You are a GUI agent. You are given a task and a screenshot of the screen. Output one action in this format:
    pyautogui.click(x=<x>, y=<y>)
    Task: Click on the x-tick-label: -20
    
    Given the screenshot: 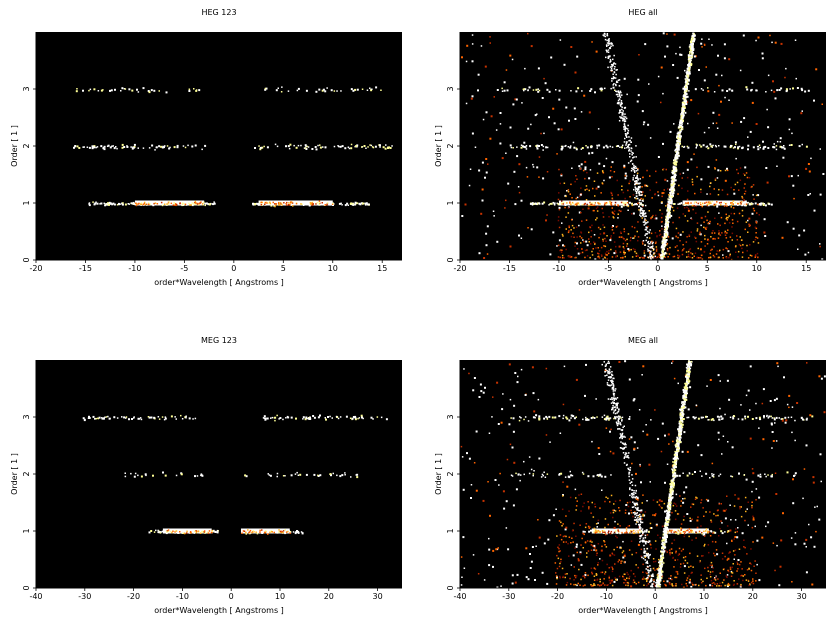 What is the action you would take?
    pyautogui.click(x=133, y=596)
    